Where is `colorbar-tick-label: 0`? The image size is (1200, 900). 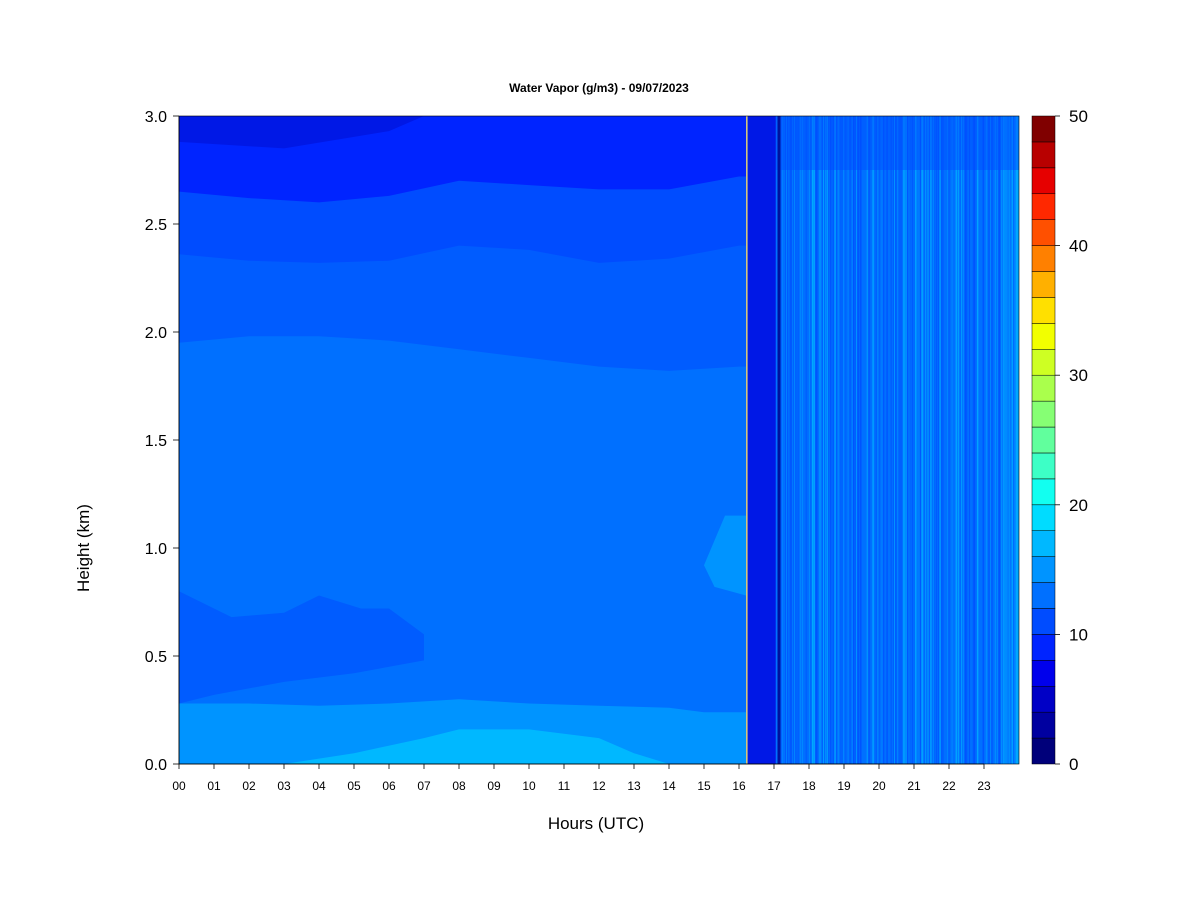 colorbar-tick-label: 0 is located at coordinates (1073, 764).